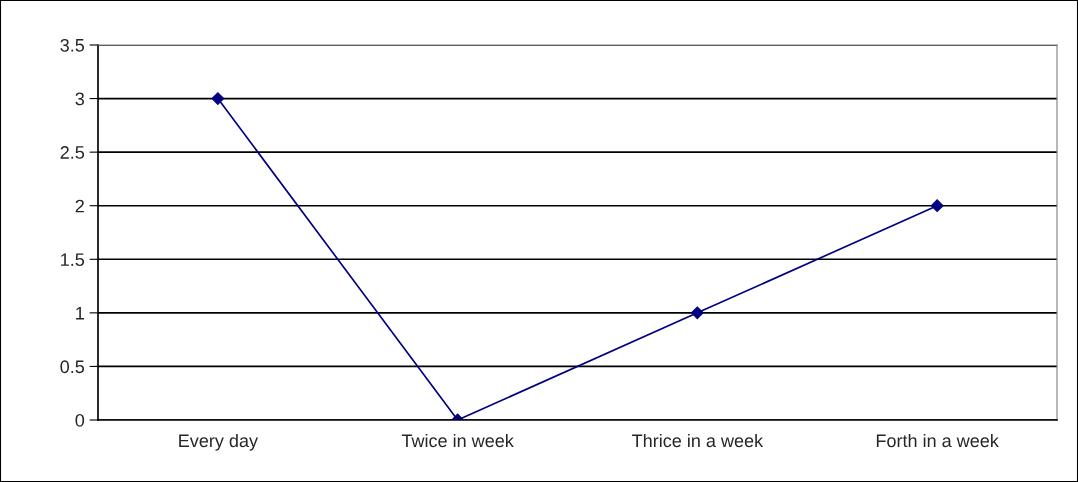 The width and height of the screenshot is (1078, 482). What do you see at coordinates (457, 440) in the screenshot?
I see `x-tick-label: Twice in week` at bounding box center [457, 440].